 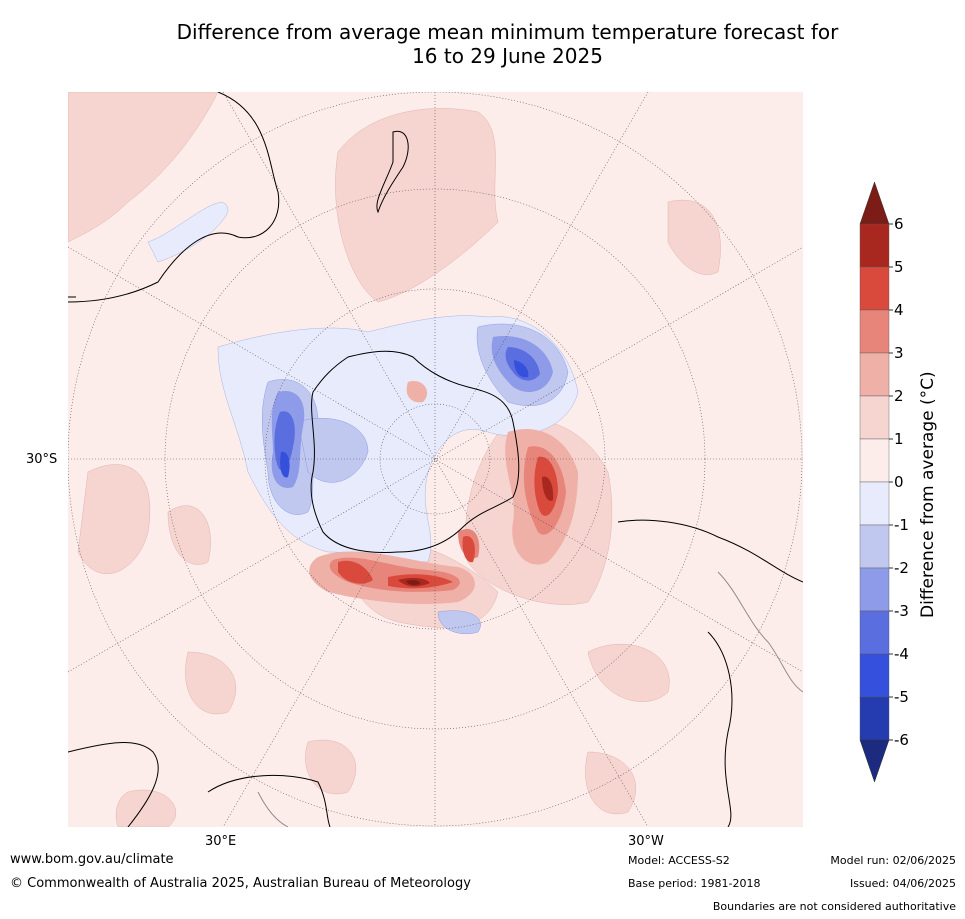 I want to click on longitude-label-30e: 30°E, so click(x=221, y=841).